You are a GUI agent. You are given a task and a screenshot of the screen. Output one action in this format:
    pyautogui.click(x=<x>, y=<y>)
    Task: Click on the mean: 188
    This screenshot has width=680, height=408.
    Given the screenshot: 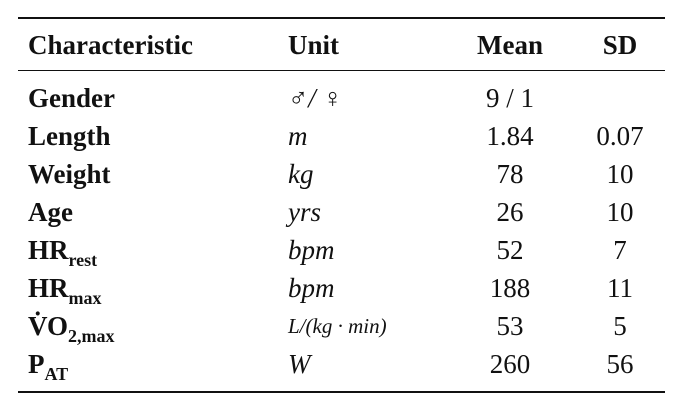 What is the action you would take?
    pyautogui.click(x=510, y=288)
    